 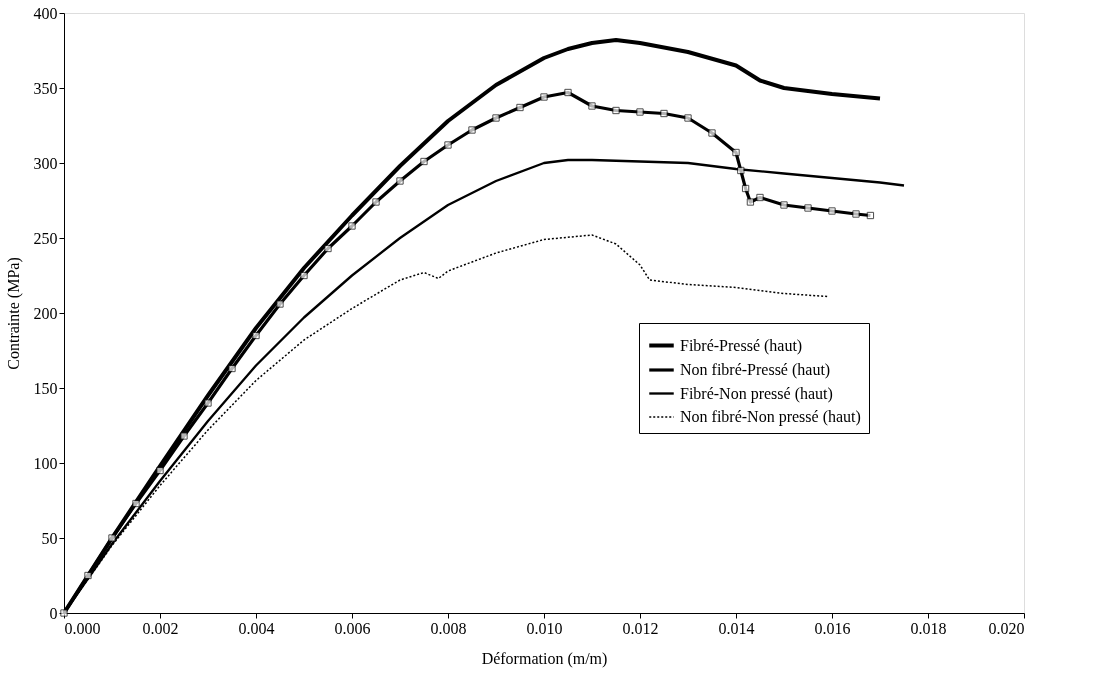 What do you see at coordinates (544, 658) in the screenshot?
I see `x-axis-title: Déformation (m/m)` at bounding box center [544, 658].